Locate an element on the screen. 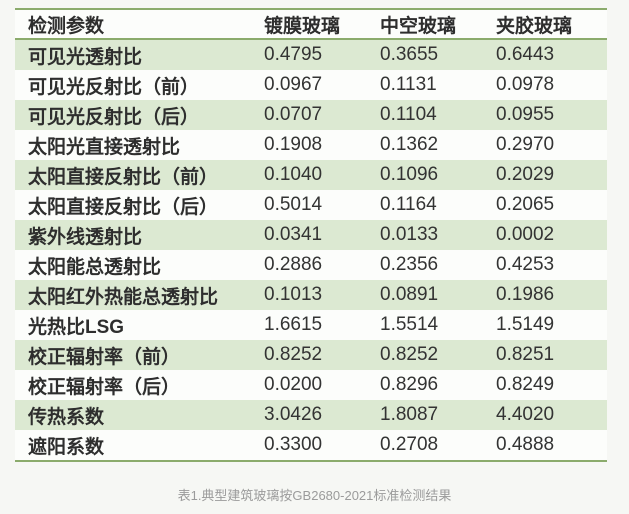 The width and height of the screenshot is (629, 514). table-row: 太阳直接反射比（前） 0.1040 0.1096 0.2029 is located at coordinates (311, 175).